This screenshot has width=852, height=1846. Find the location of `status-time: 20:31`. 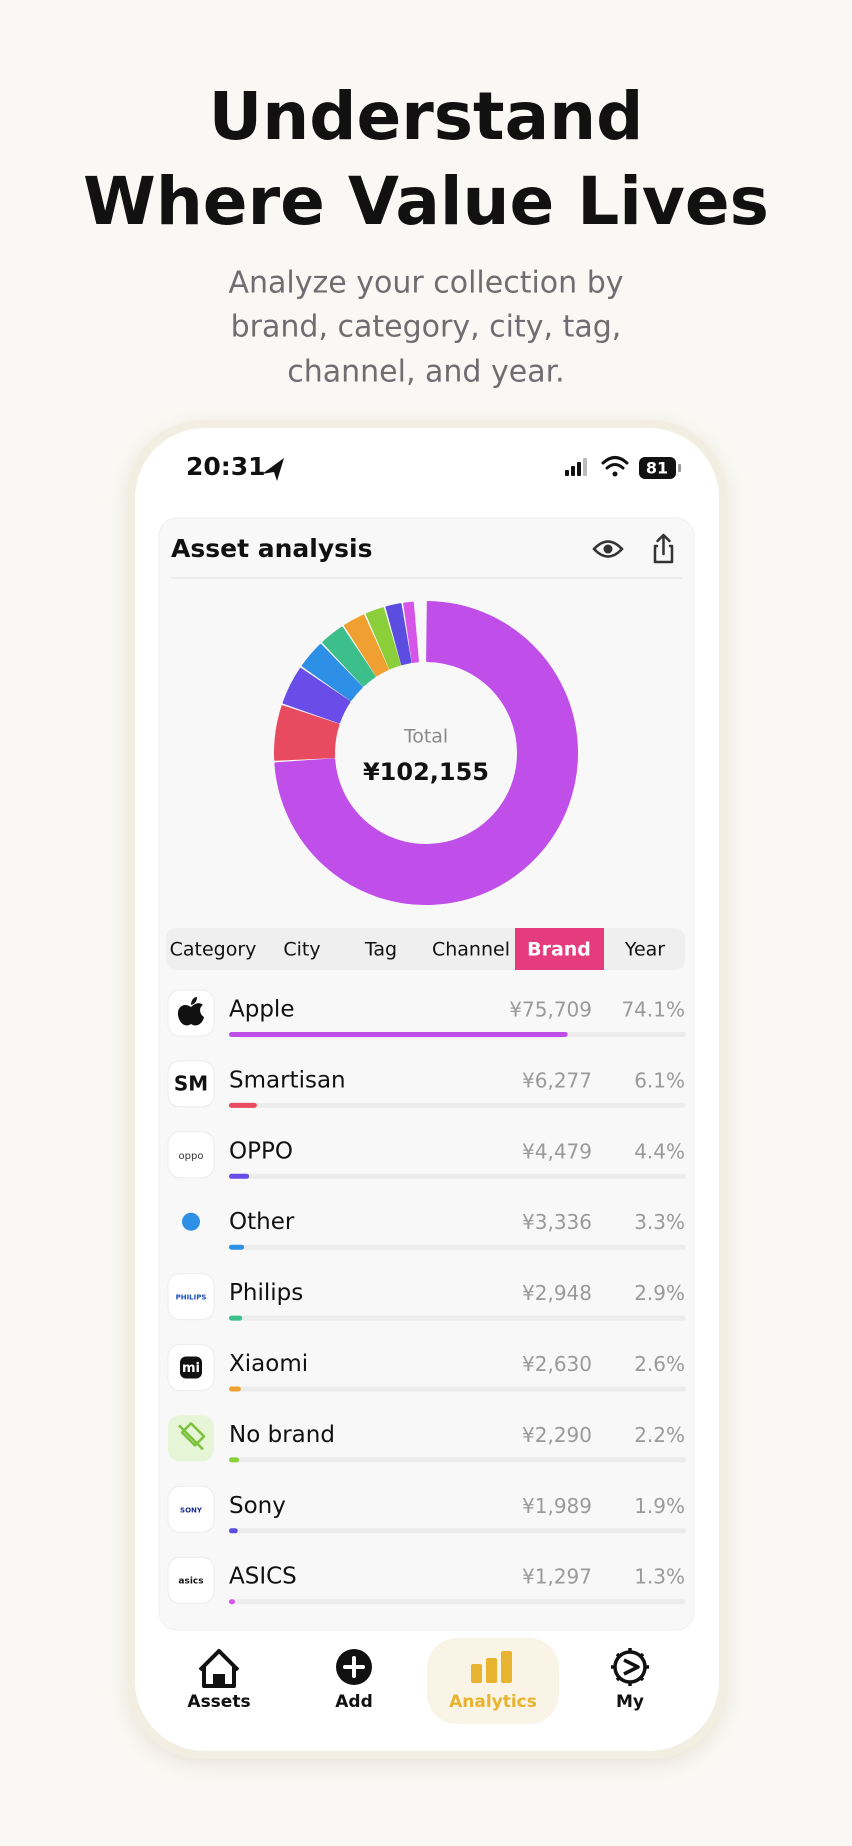

status-time: 20:31 is located at coordinates (226, 466).